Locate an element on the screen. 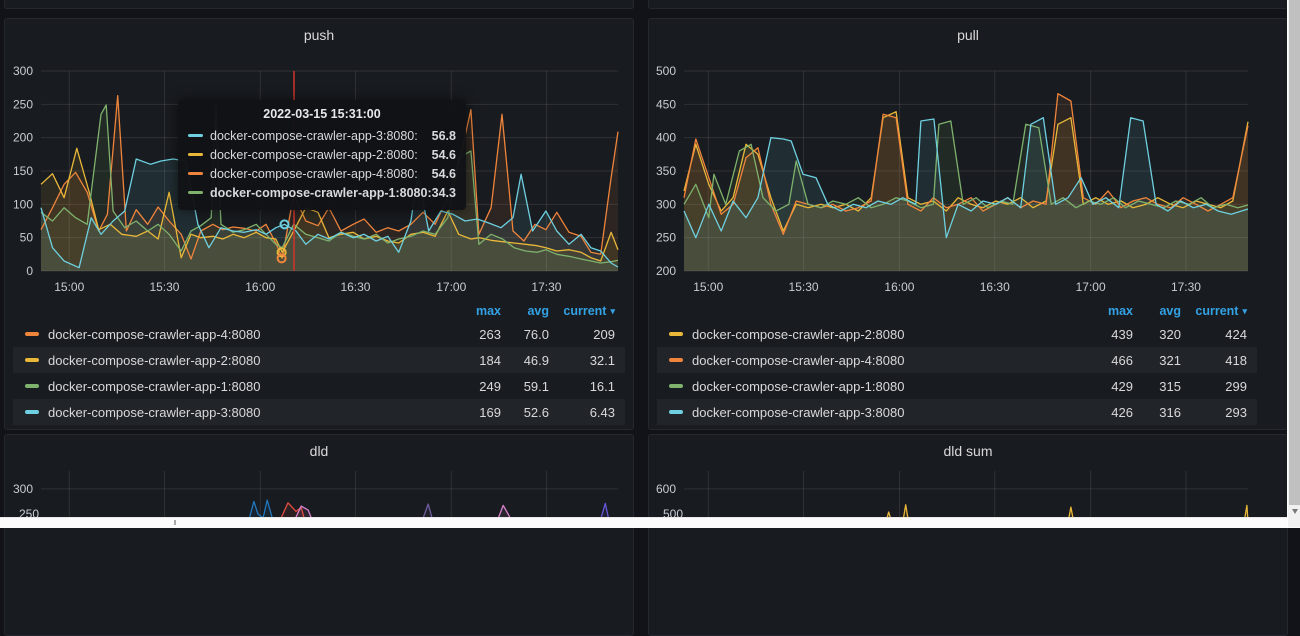 The image size is (1300, 636). legend-max-value: 426 is located at coordinates (1122, 412).